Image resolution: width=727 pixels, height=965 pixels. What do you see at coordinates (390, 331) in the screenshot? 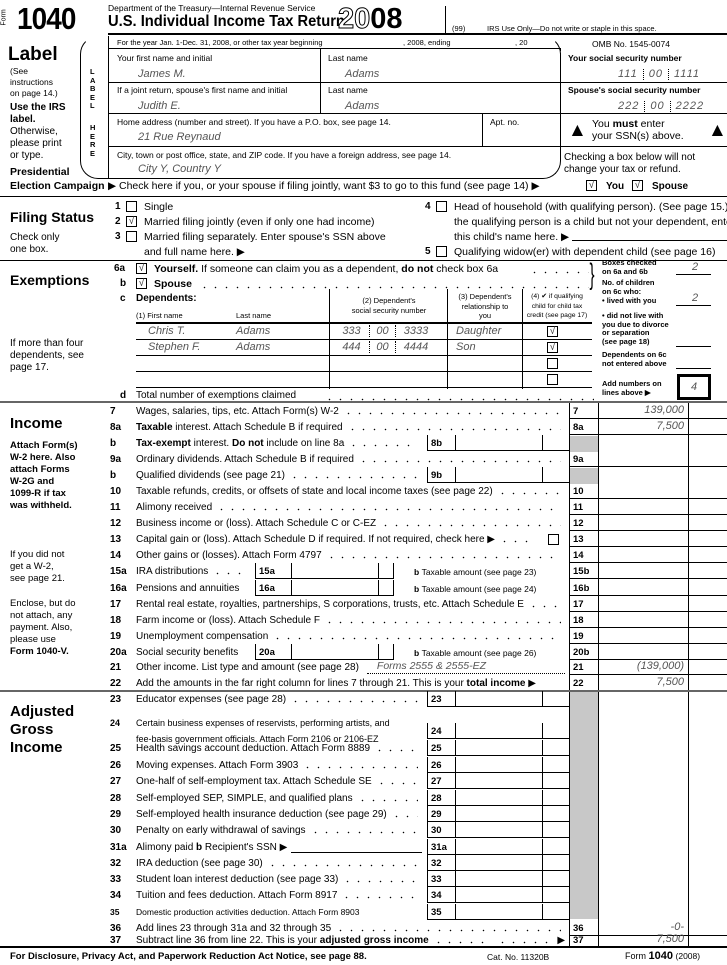
I see `dependent-ssn: 333 00 3333` at bounding box center [390, 331].